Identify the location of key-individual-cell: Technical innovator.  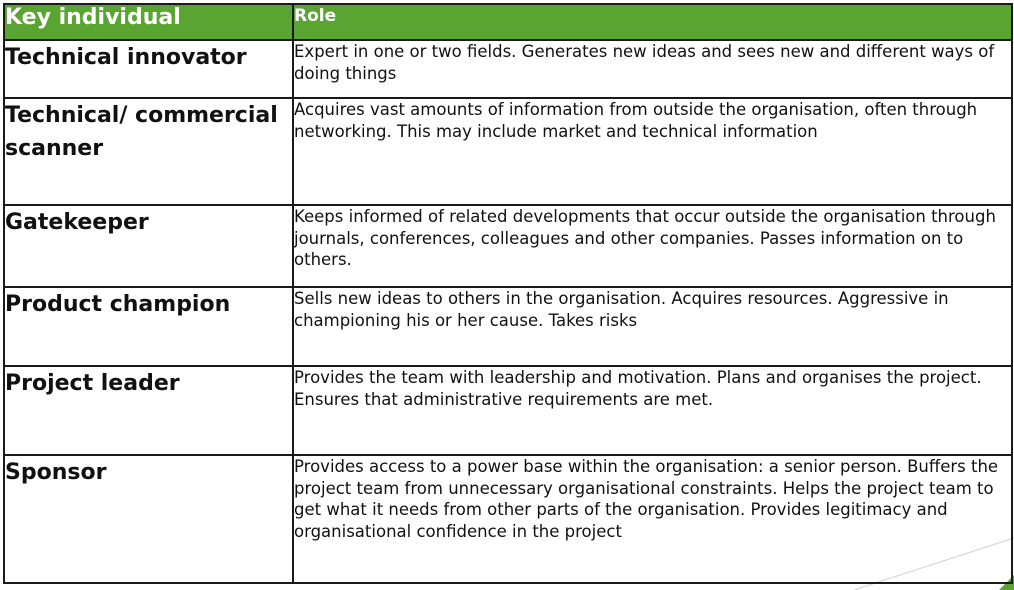
(148, 69).